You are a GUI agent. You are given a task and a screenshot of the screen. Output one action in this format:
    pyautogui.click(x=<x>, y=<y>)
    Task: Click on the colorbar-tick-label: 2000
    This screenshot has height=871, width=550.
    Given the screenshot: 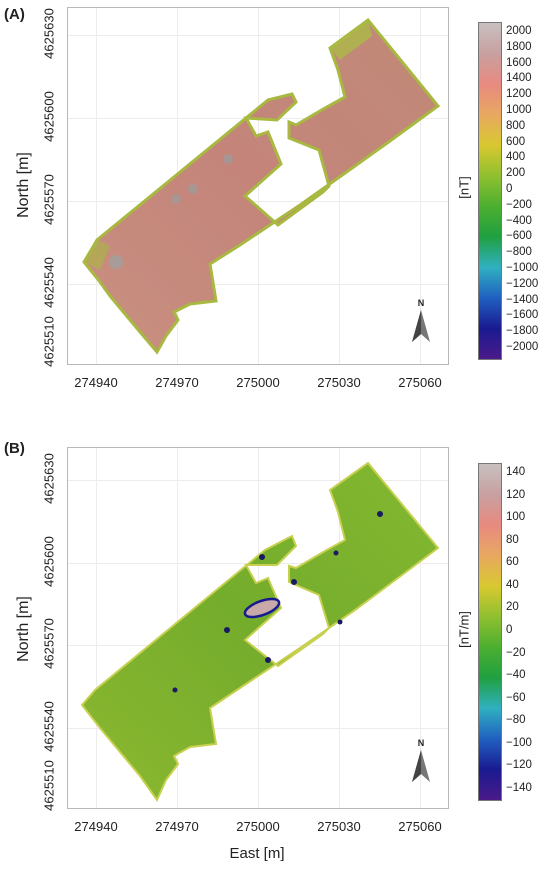 What is the action you would take?
    pyautogui.click(x=519, y=31)
    